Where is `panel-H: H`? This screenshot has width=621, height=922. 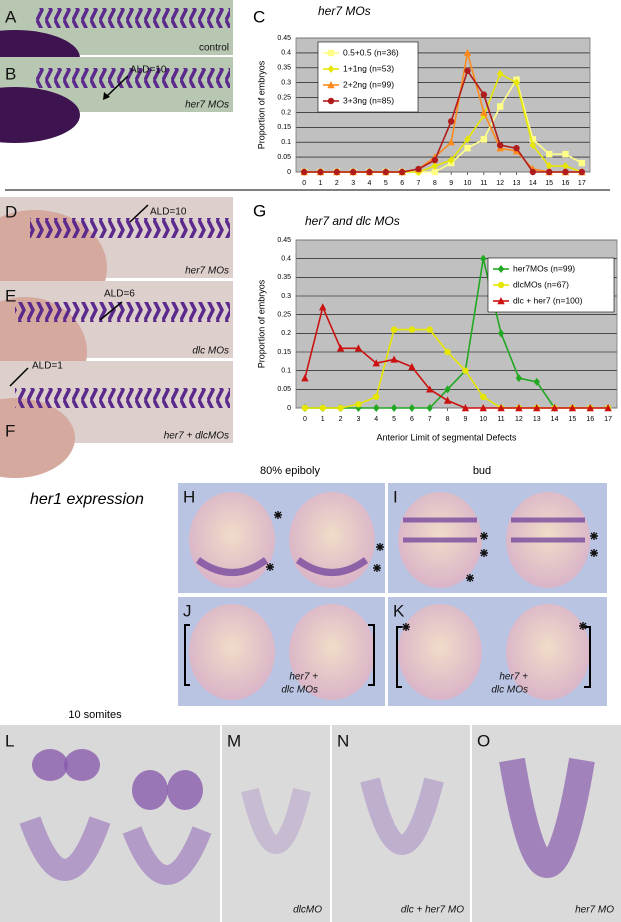
panel-H: H is located at coordinates (281, 538).